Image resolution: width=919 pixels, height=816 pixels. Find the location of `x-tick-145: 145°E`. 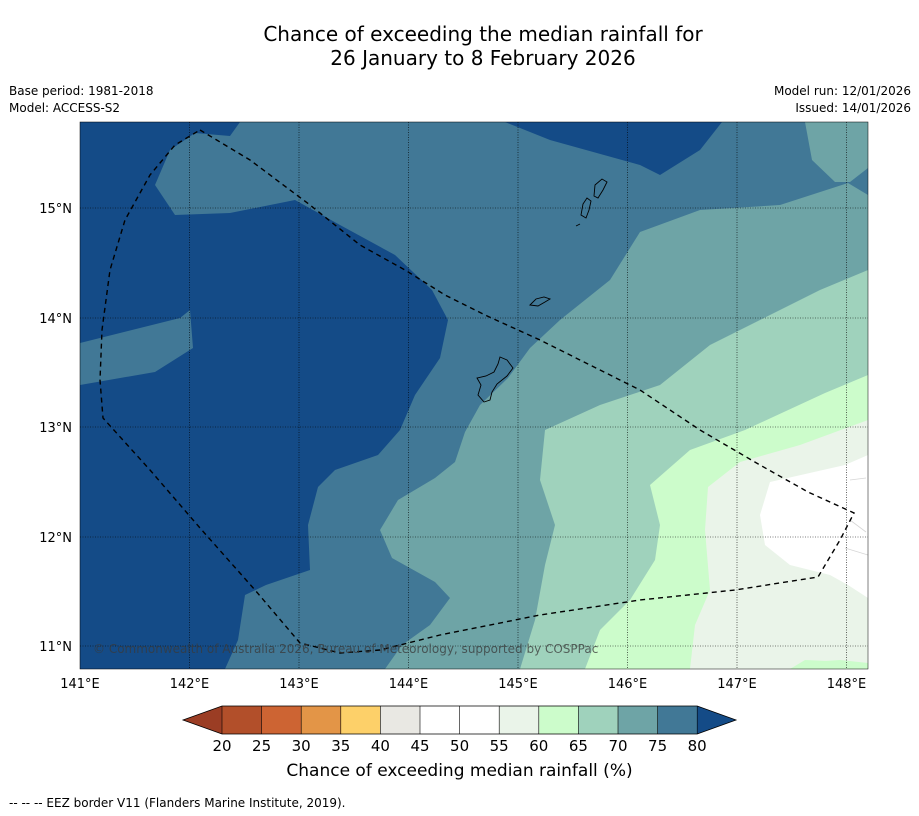

x-tick-145: 145°E is located at coordinates (518, 684).